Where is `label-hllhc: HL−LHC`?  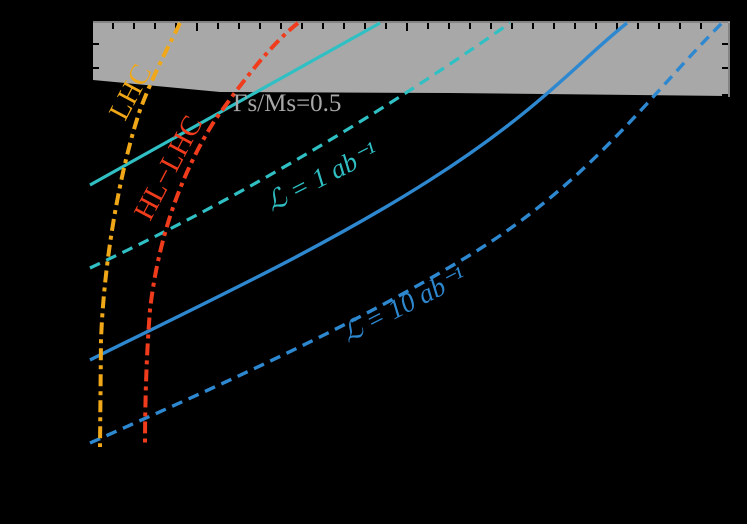 label-hllhc: HL−LHC is located at coordinates (168, 167).